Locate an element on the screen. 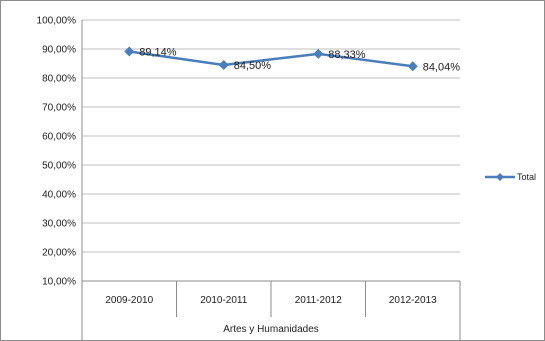  data-label: 88,33% is located at coordinates (347, 55).